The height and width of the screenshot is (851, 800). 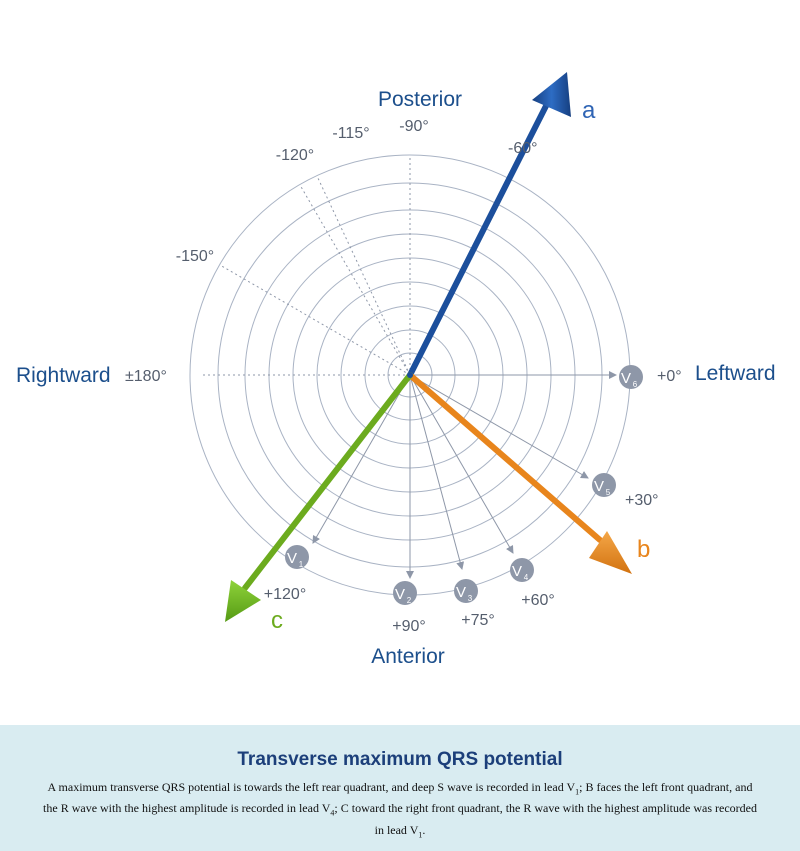 I want to click on angle-label-pos30: +30°, so click(x=642, y=500).